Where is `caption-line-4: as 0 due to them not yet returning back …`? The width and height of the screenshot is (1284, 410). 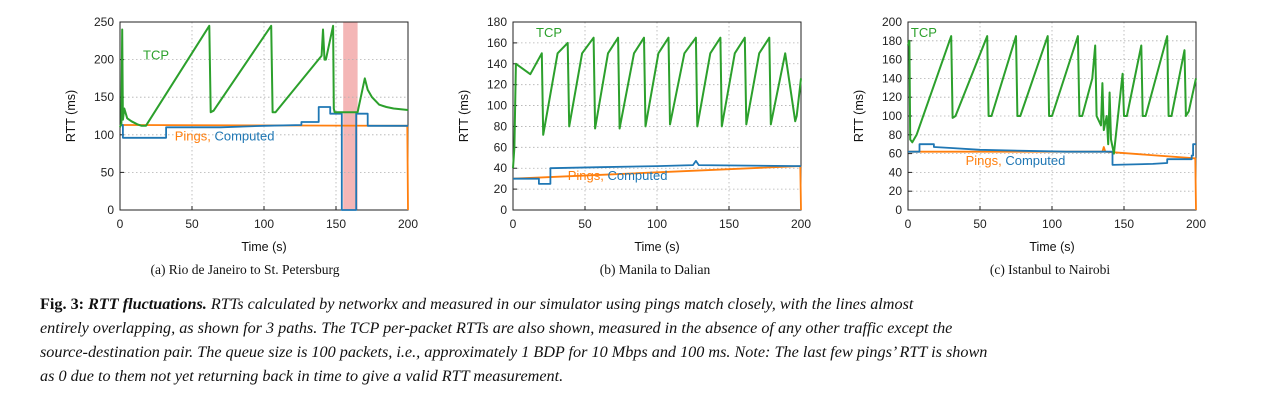 caption-line-4: as 0 due to them not yet returning back … is located at coordinates (302, 376).